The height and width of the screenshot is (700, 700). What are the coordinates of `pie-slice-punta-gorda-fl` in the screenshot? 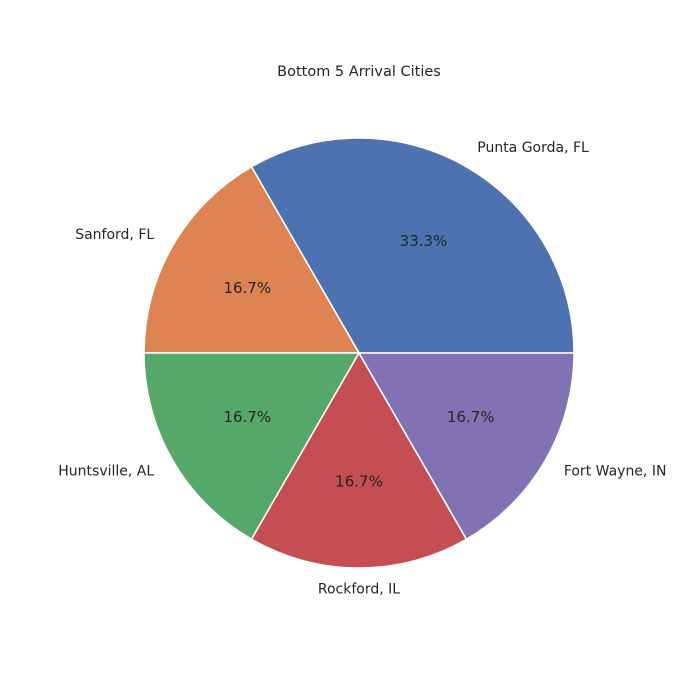 It's located at (412, 245).